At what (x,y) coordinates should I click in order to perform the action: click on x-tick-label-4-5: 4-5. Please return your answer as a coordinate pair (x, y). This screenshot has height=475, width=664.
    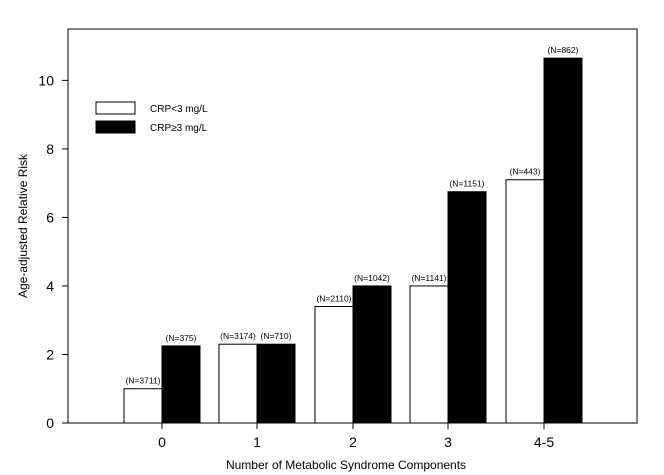
    Looking at the image, I should click on (544, 442).